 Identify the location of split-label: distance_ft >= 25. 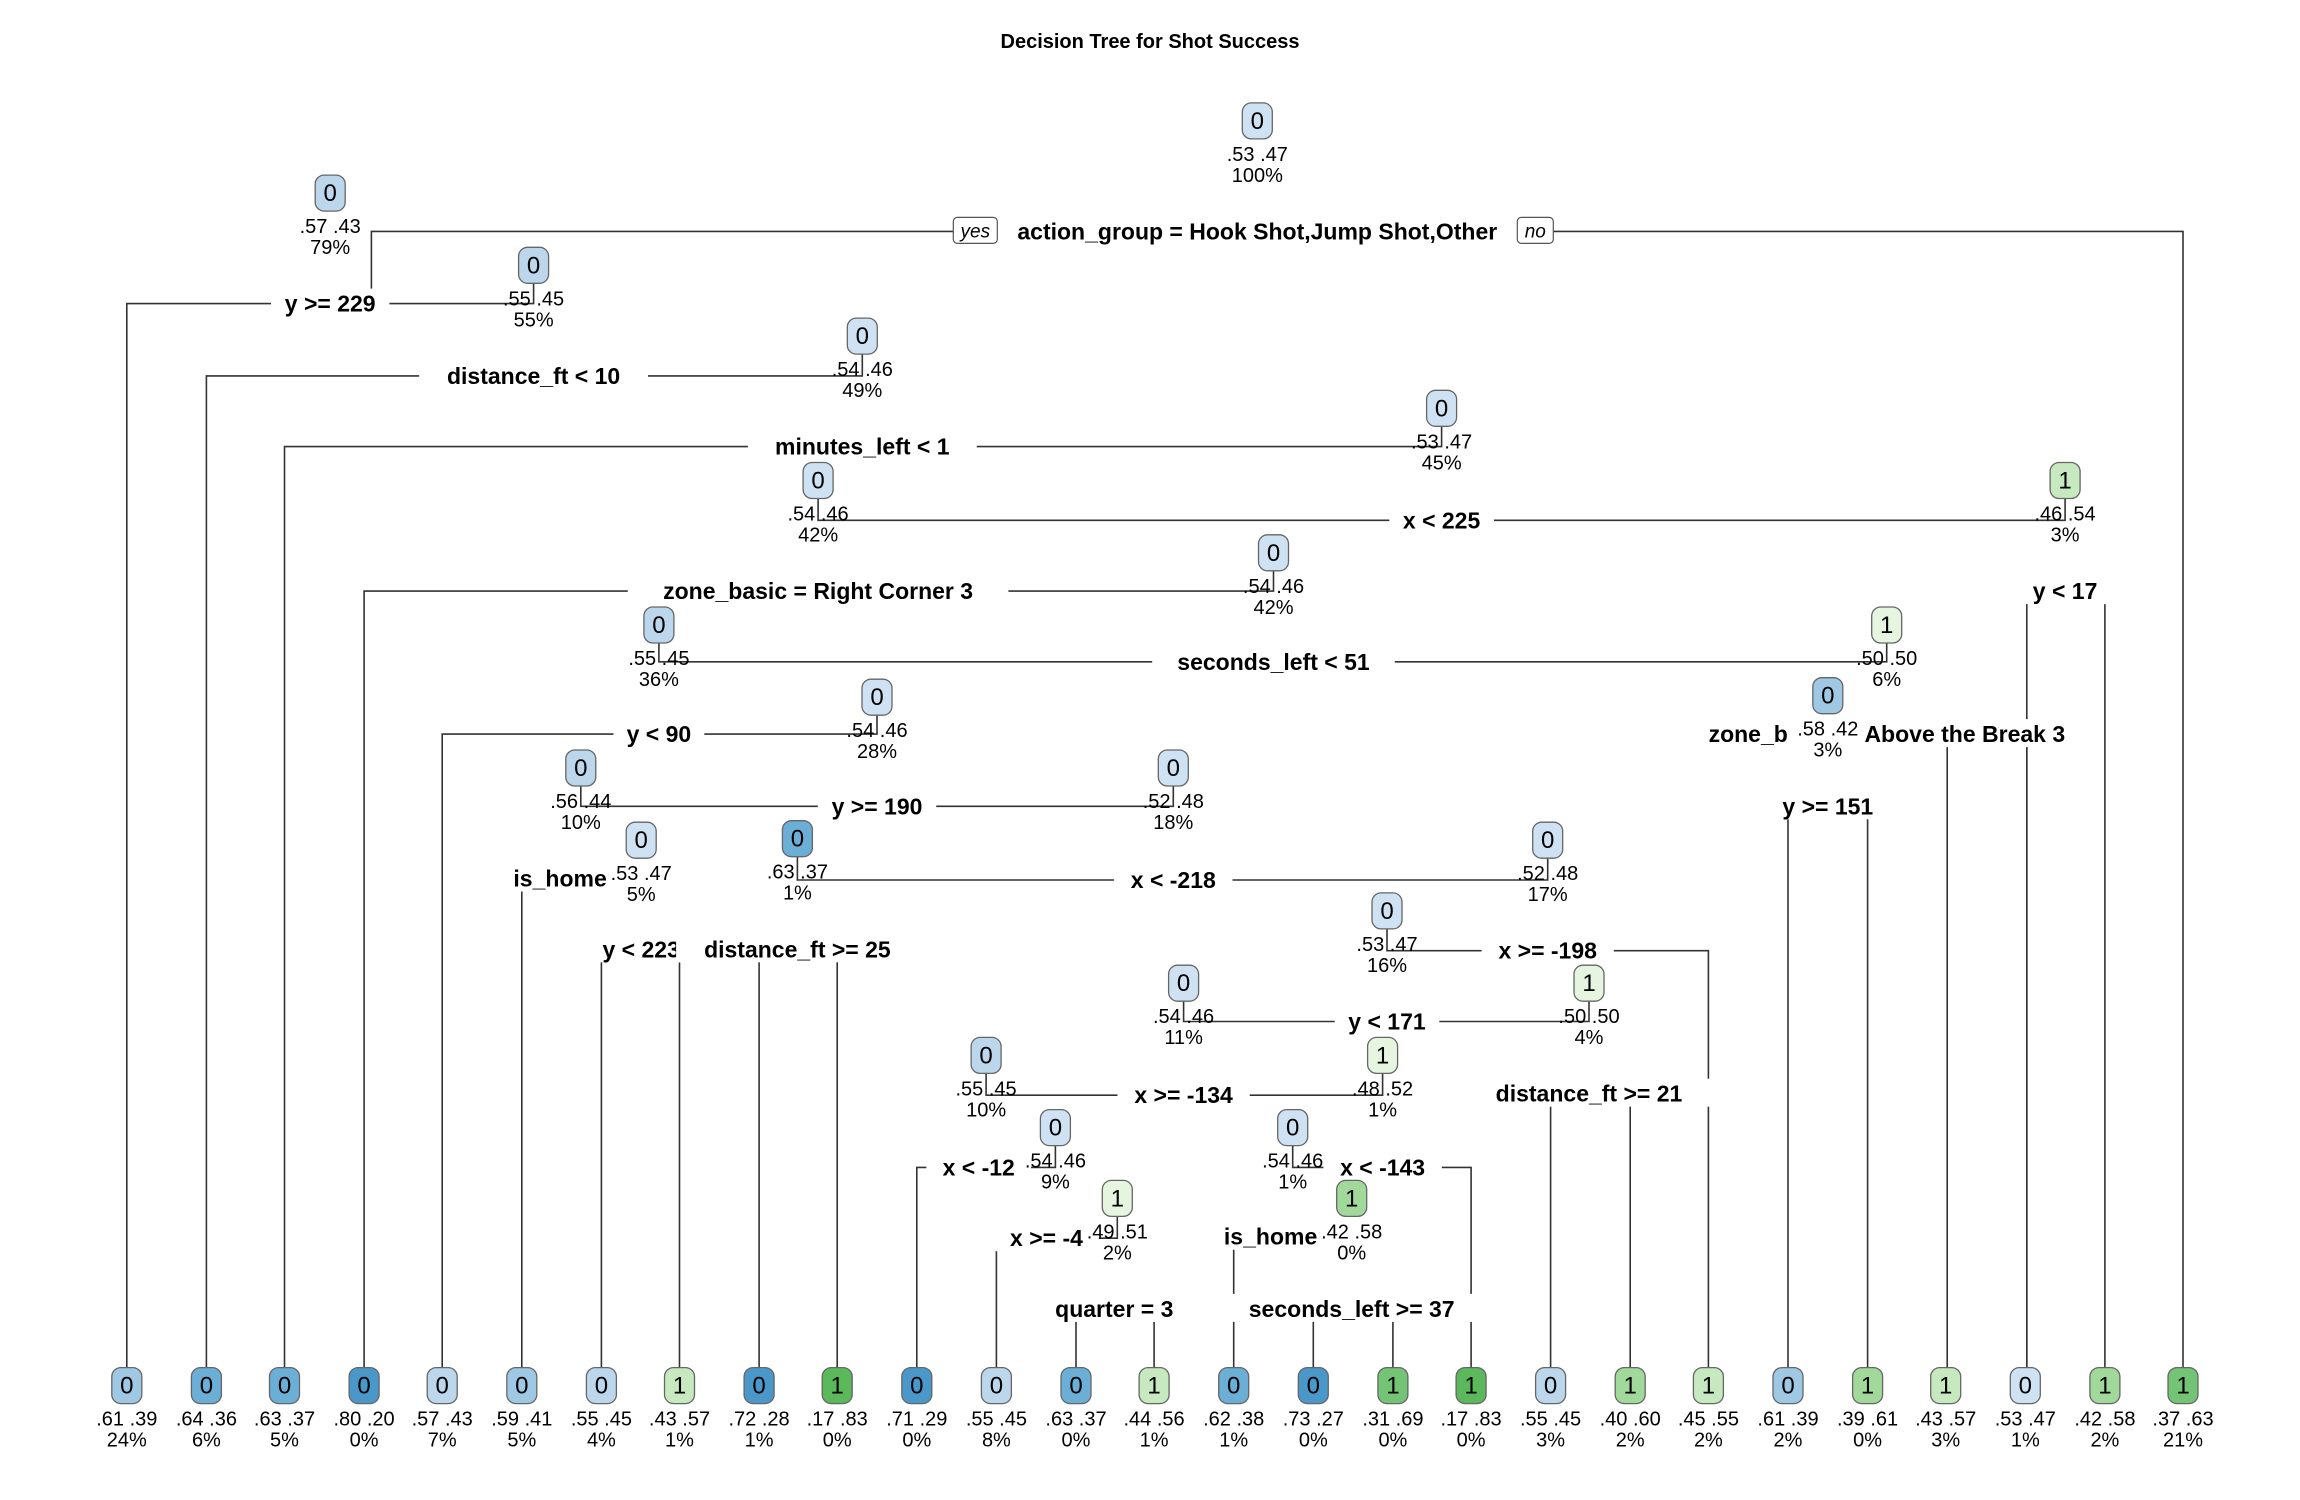
(797, 949).